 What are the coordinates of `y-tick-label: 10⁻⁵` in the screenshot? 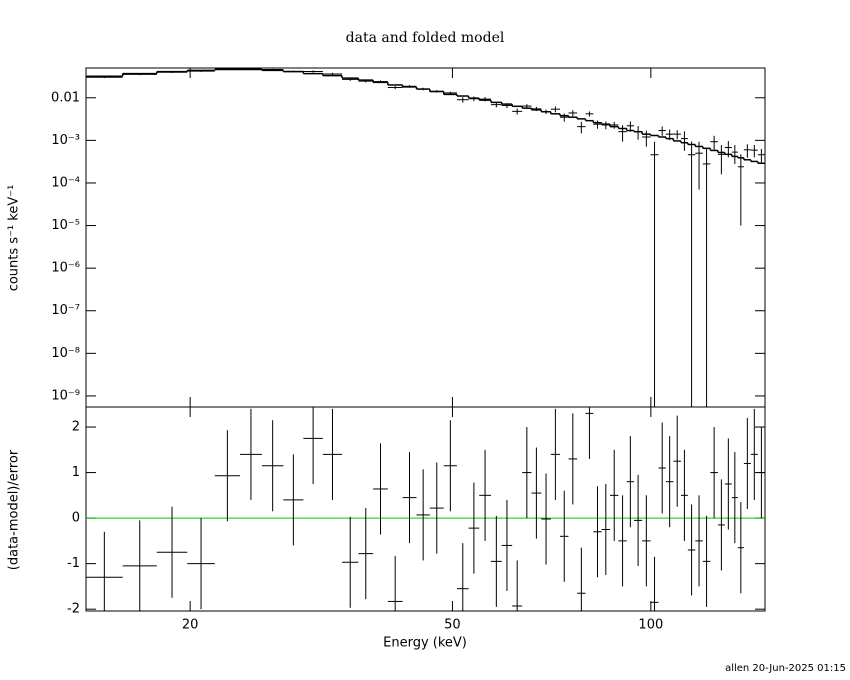 It's located at (65, 225).